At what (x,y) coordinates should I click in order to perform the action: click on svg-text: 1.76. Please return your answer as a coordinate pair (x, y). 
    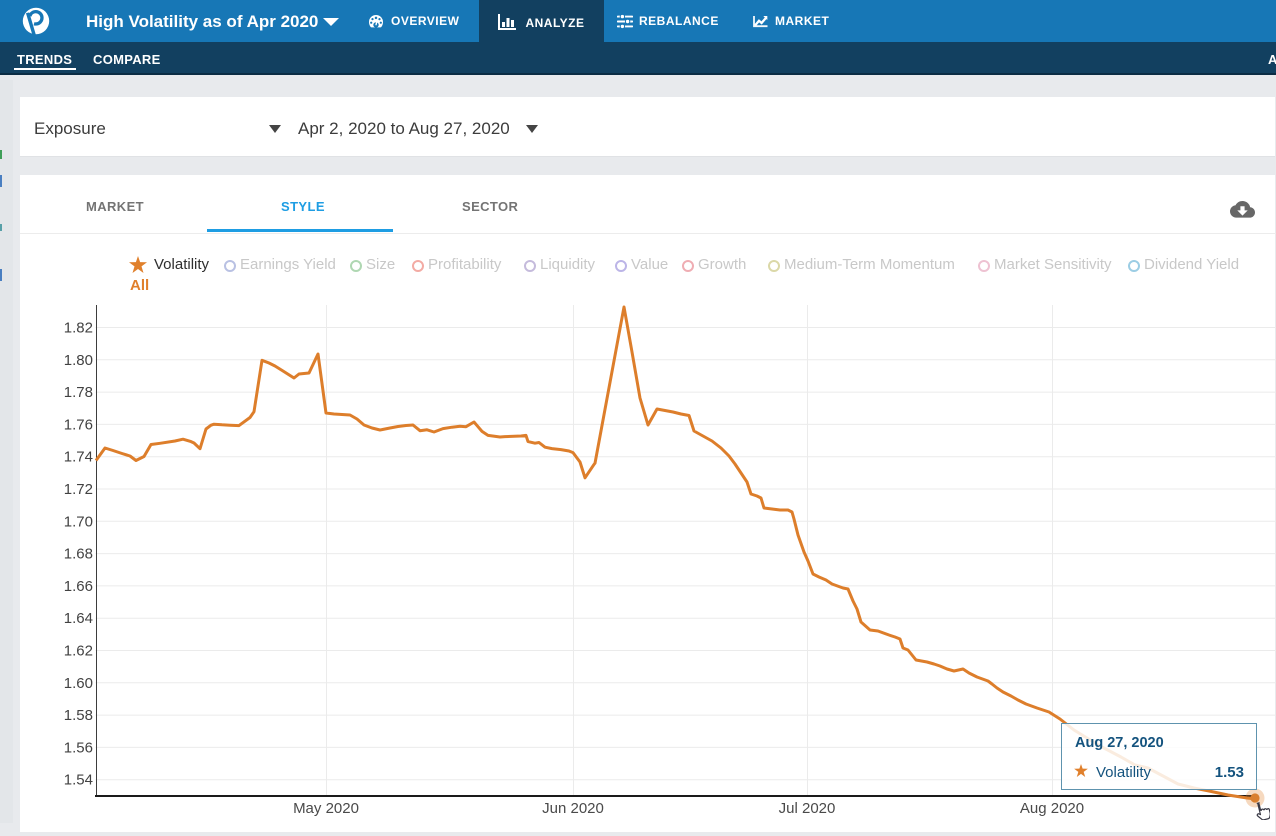
    Looking at the image, I should click on (78, 424).